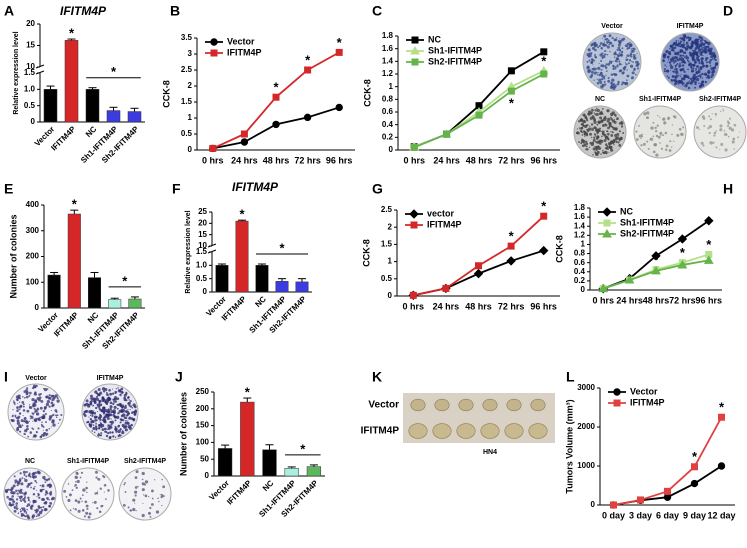 Image resolution: width=747 pixels, height=548 pixels. What do you see at coordinates (388, 73) in the screenshot?
I see `y-tick-label: 1.2` at bounding box center [388, 73].